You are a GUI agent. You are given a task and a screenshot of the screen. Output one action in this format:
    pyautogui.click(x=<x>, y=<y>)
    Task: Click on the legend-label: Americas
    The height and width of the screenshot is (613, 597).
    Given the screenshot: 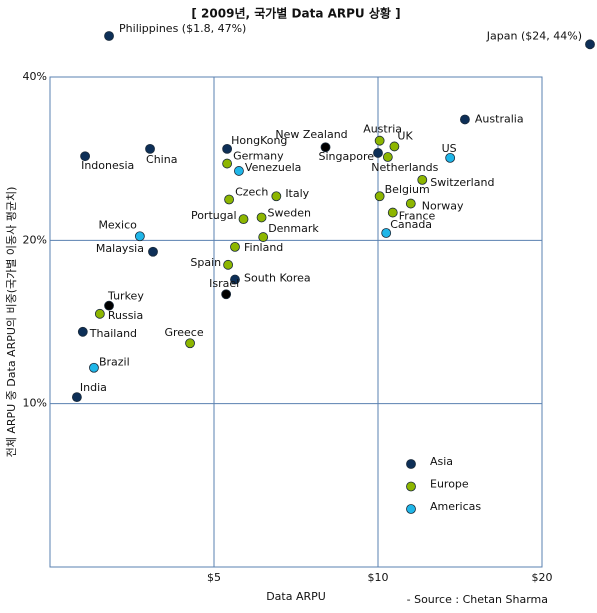 What is the action you would take?
    pyautogui.click(x=455, y=506)
    